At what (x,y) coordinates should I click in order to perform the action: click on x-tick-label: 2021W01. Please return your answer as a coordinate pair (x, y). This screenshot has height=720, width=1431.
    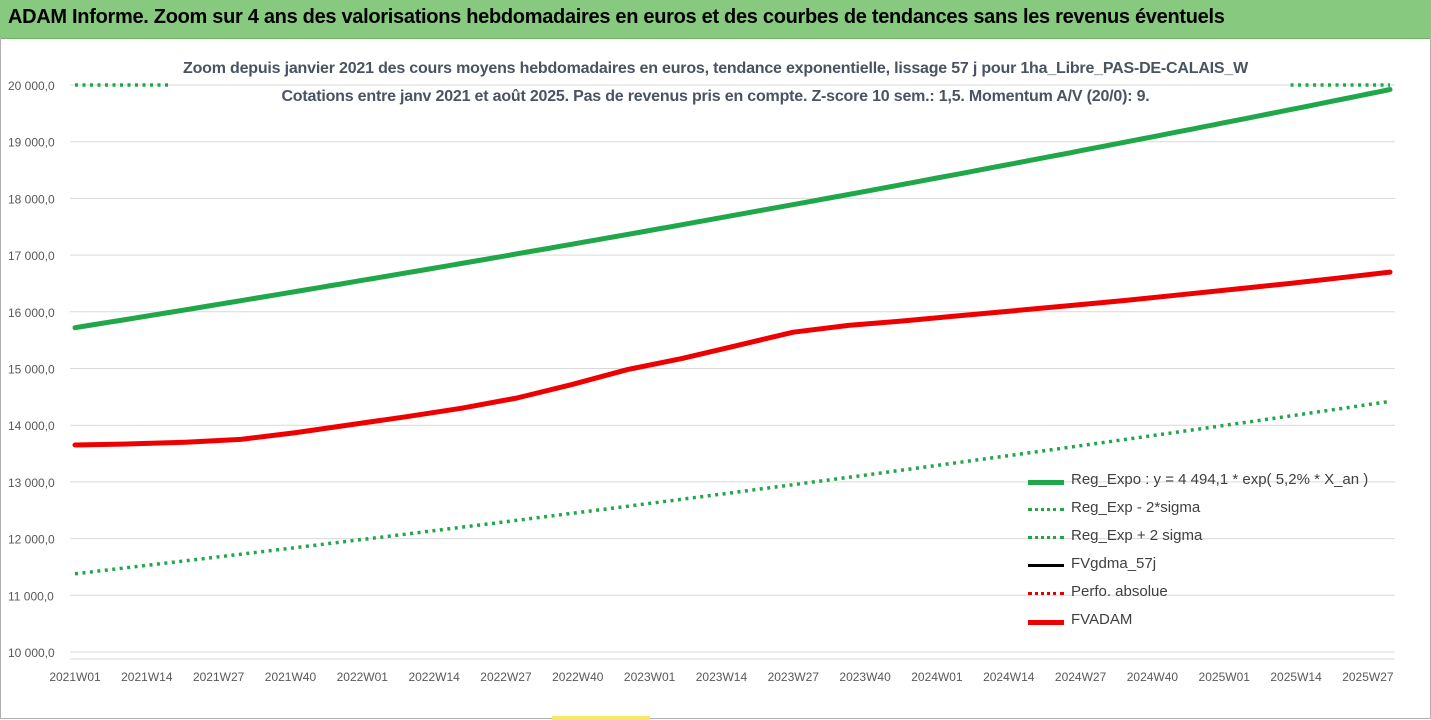
    Looking at the image, I should click on (75, 677).